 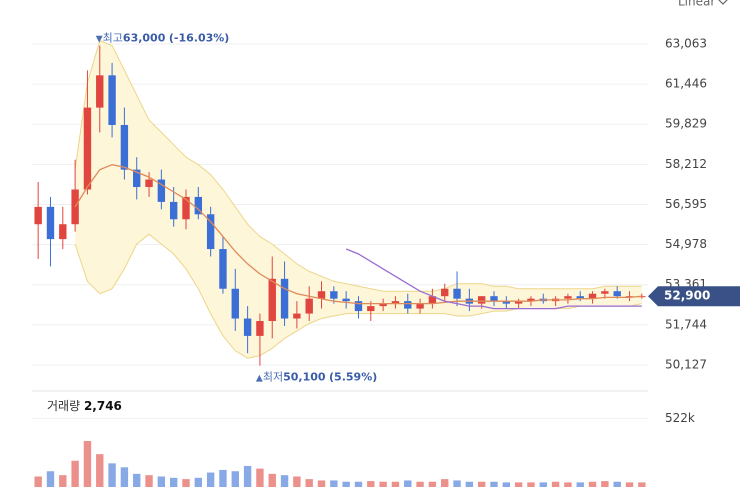 I want to click on moving-average, so click(x=493, y=279).